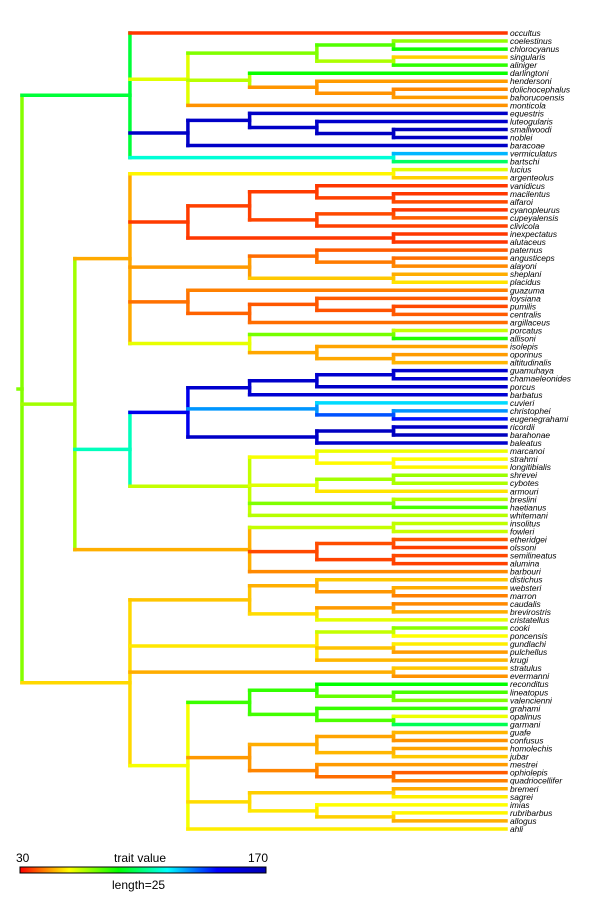 The width and height of the screenshot is (596, 908). Describe the element at coordinates (519, 660) in the screenshot. I see `tip-label-krugi: krugi` at that location.